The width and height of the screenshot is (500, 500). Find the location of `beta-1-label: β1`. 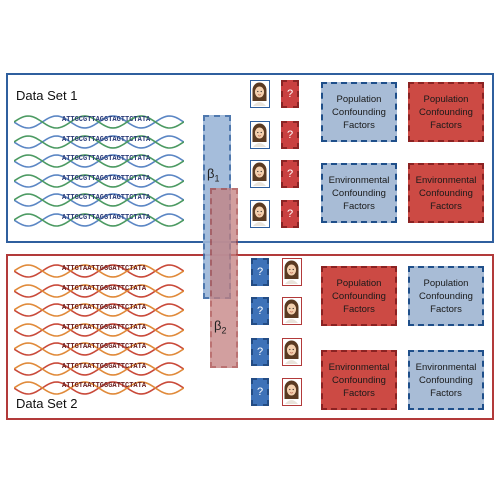

beta-1-label: β1 is located at coordinates (213, 175).